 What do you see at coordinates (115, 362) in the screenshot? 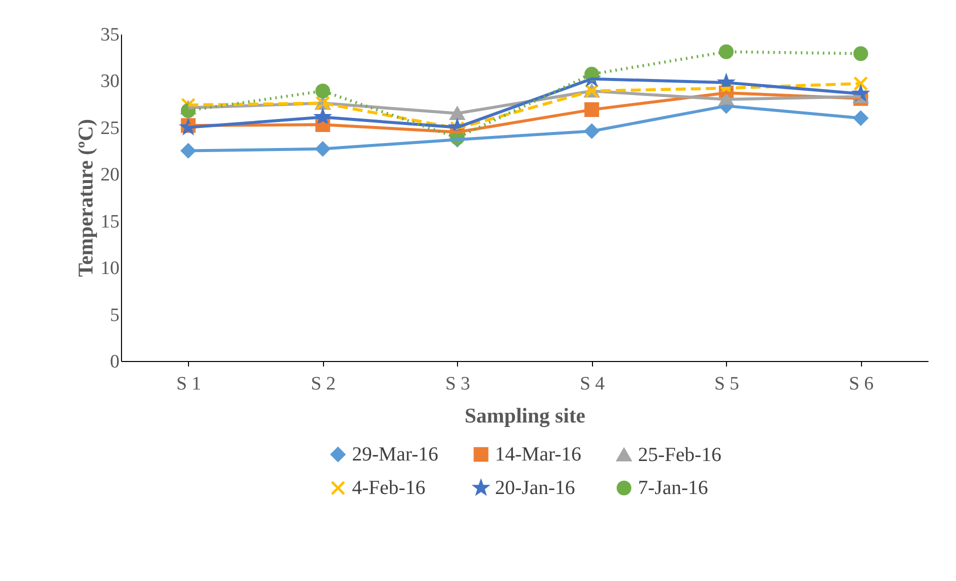
I see `y-tick-label: 0` at bounding box center [115, 362].